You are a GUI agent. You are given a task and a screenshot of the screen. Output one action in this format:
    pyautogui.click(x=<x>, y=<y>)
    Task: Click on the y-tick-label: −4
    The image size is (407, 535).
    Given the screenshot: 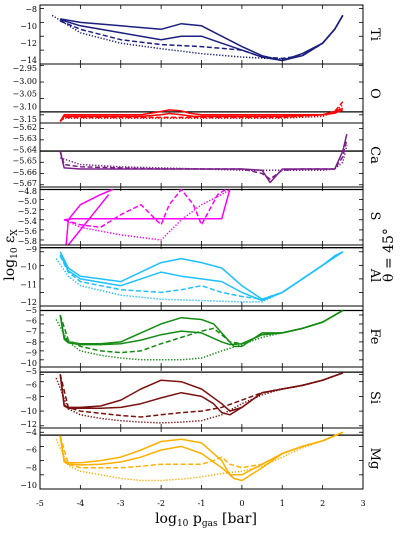 What is the action you would take?
    pyautogui.click(x=31, y=432)
    